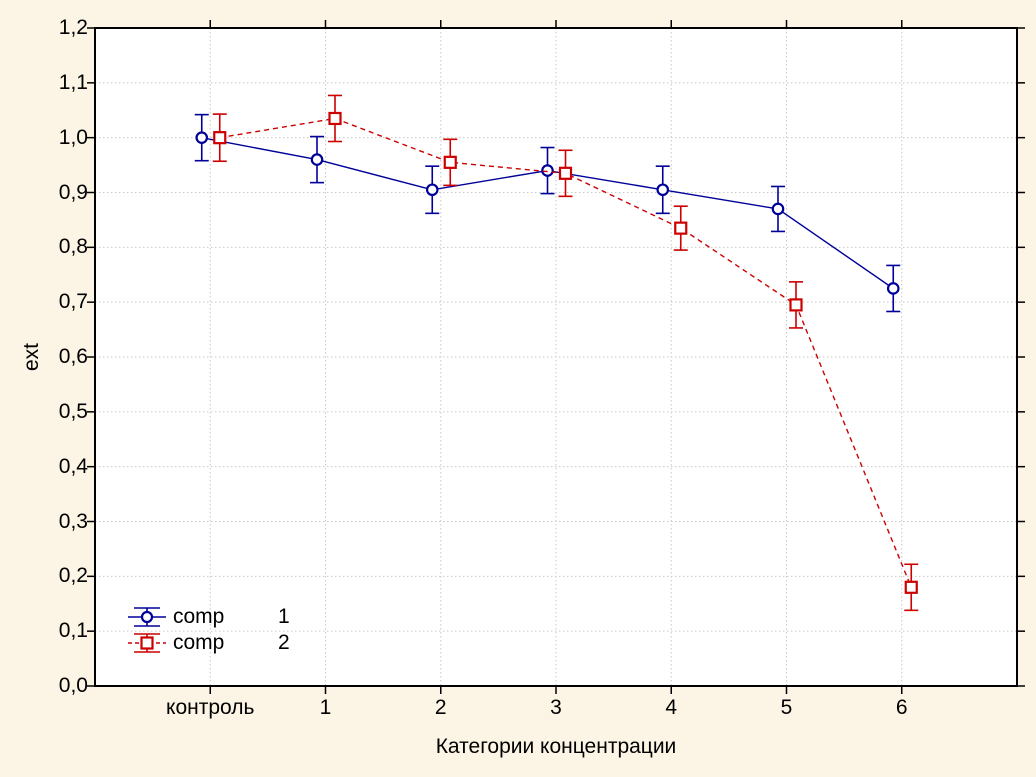  I want to click on y-tick-label: 0,8, so click(73, 247).